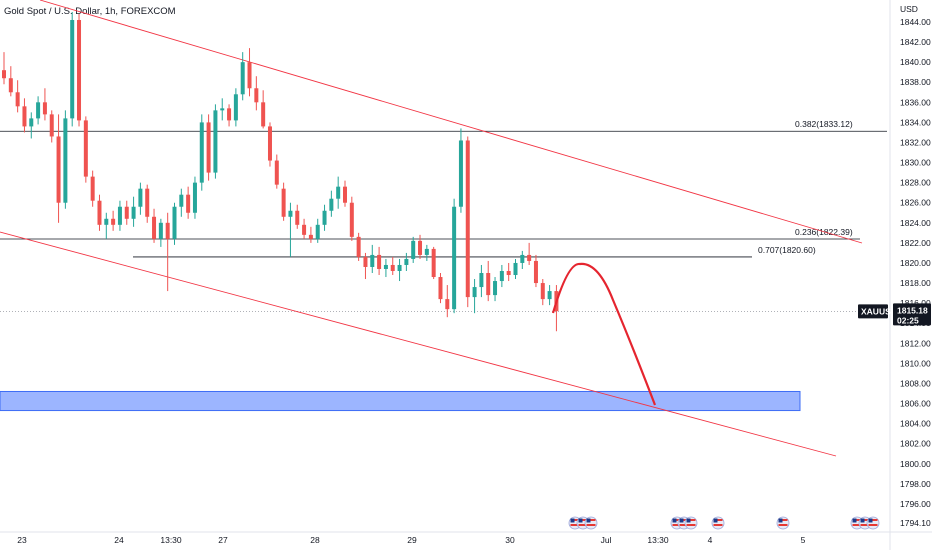  I want to click on x-tick-label: Jul, so click(606, 540).